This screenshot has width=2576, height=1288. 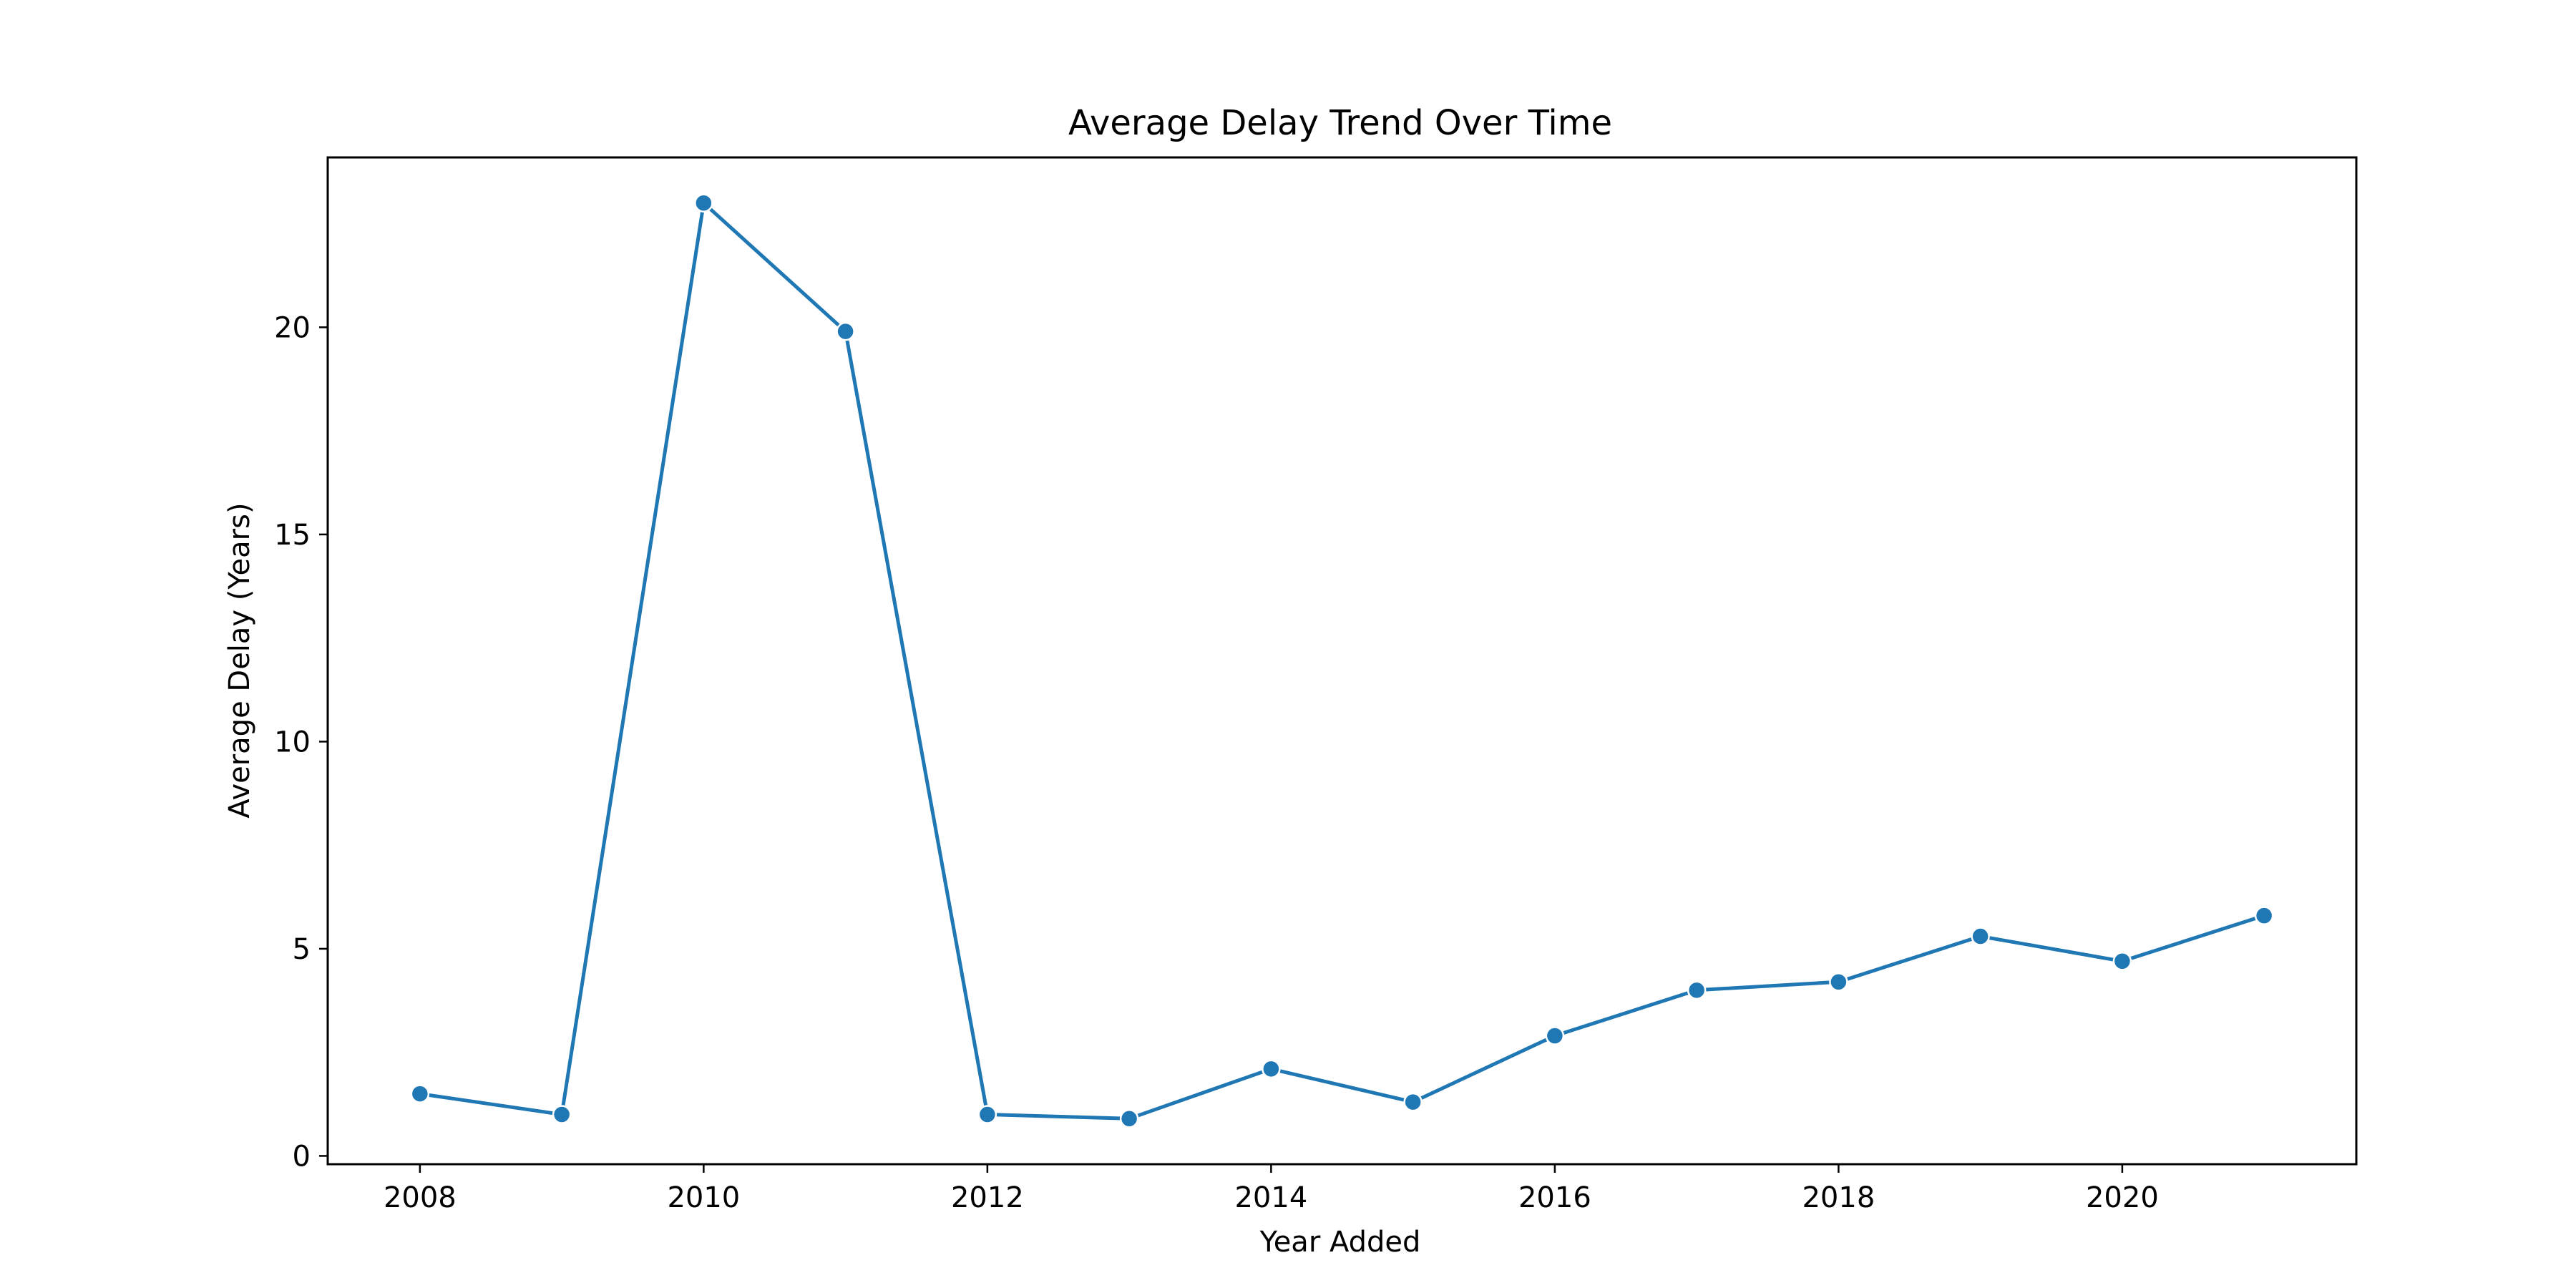 What do you see at coordinates (302, 949) in the screenshot?
I see `y-tick-label: 5` at bounding box center [302, 949].